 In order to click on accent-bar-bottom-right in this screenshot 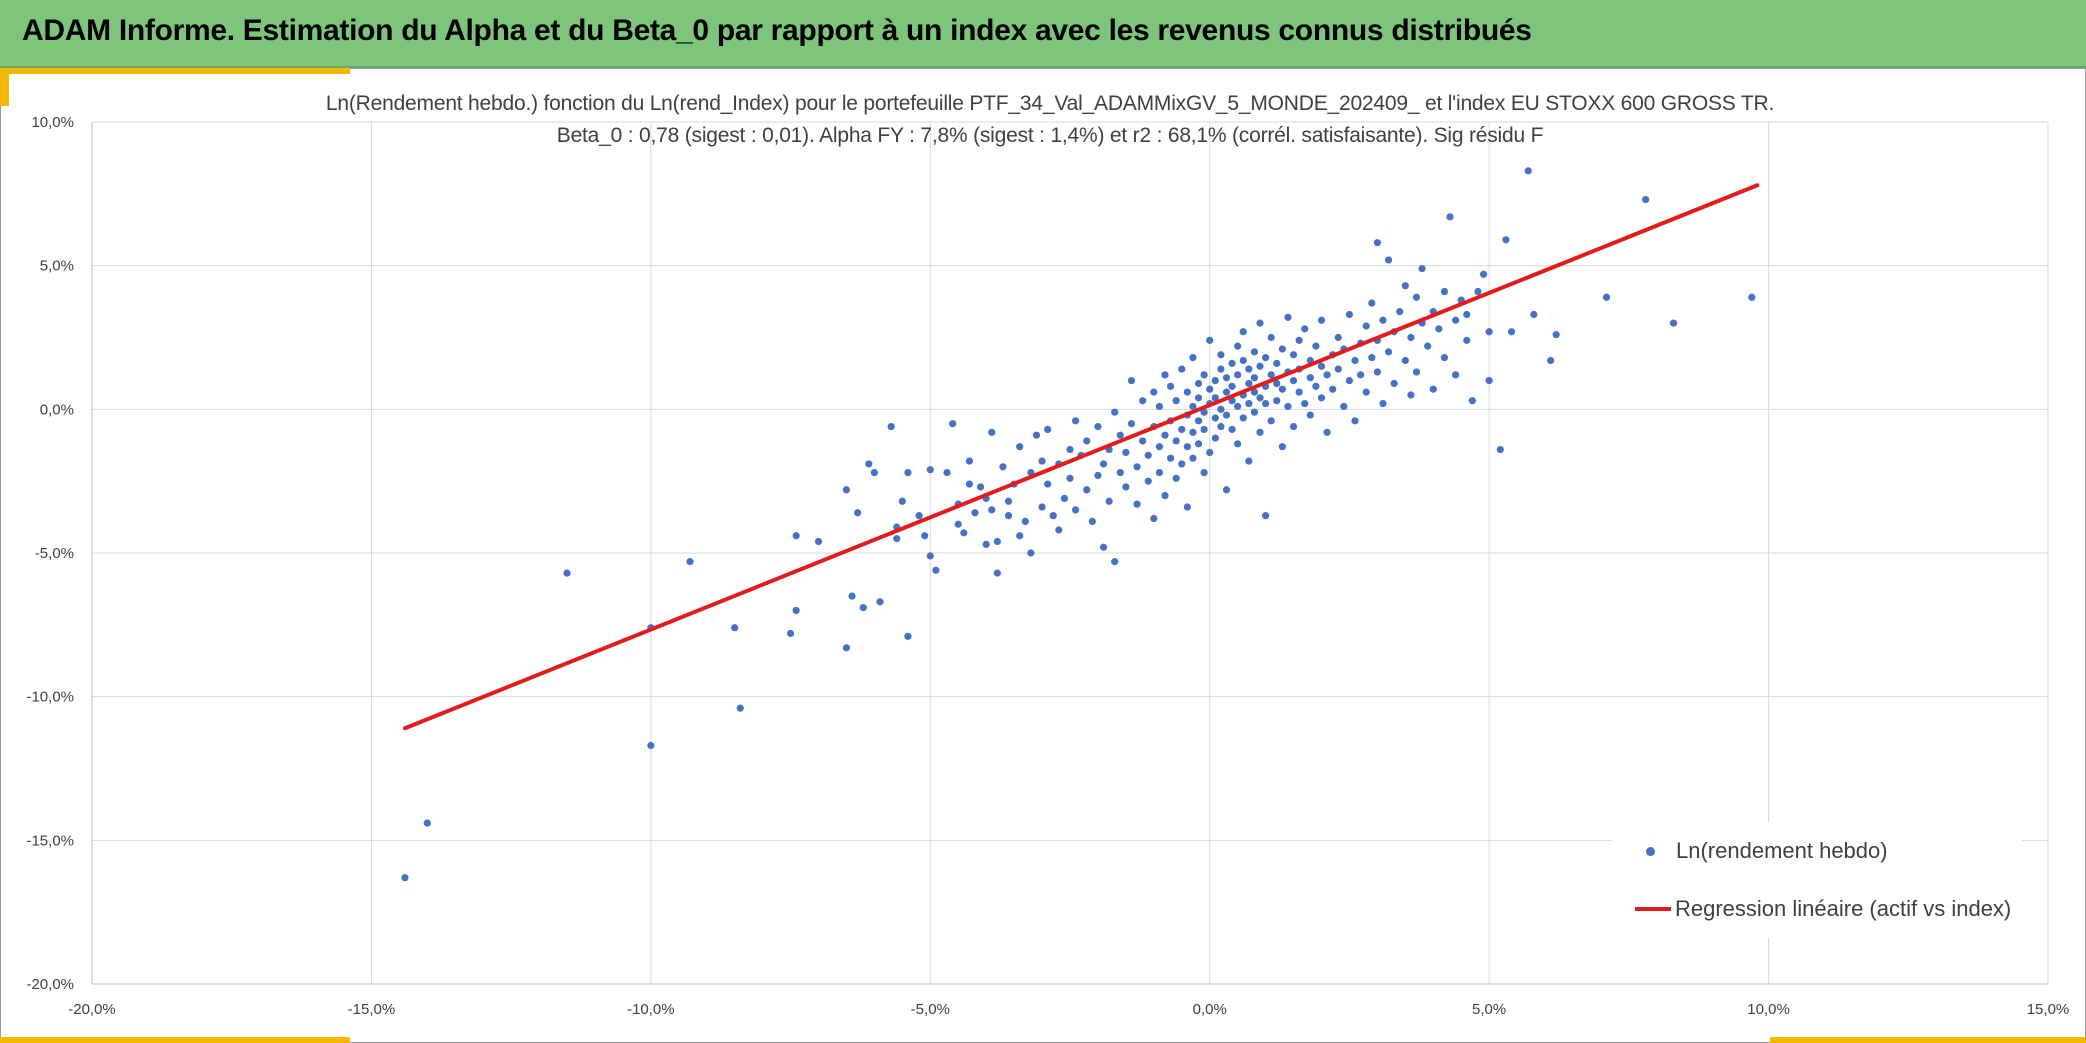, I will do `click(1928, 1040)`.